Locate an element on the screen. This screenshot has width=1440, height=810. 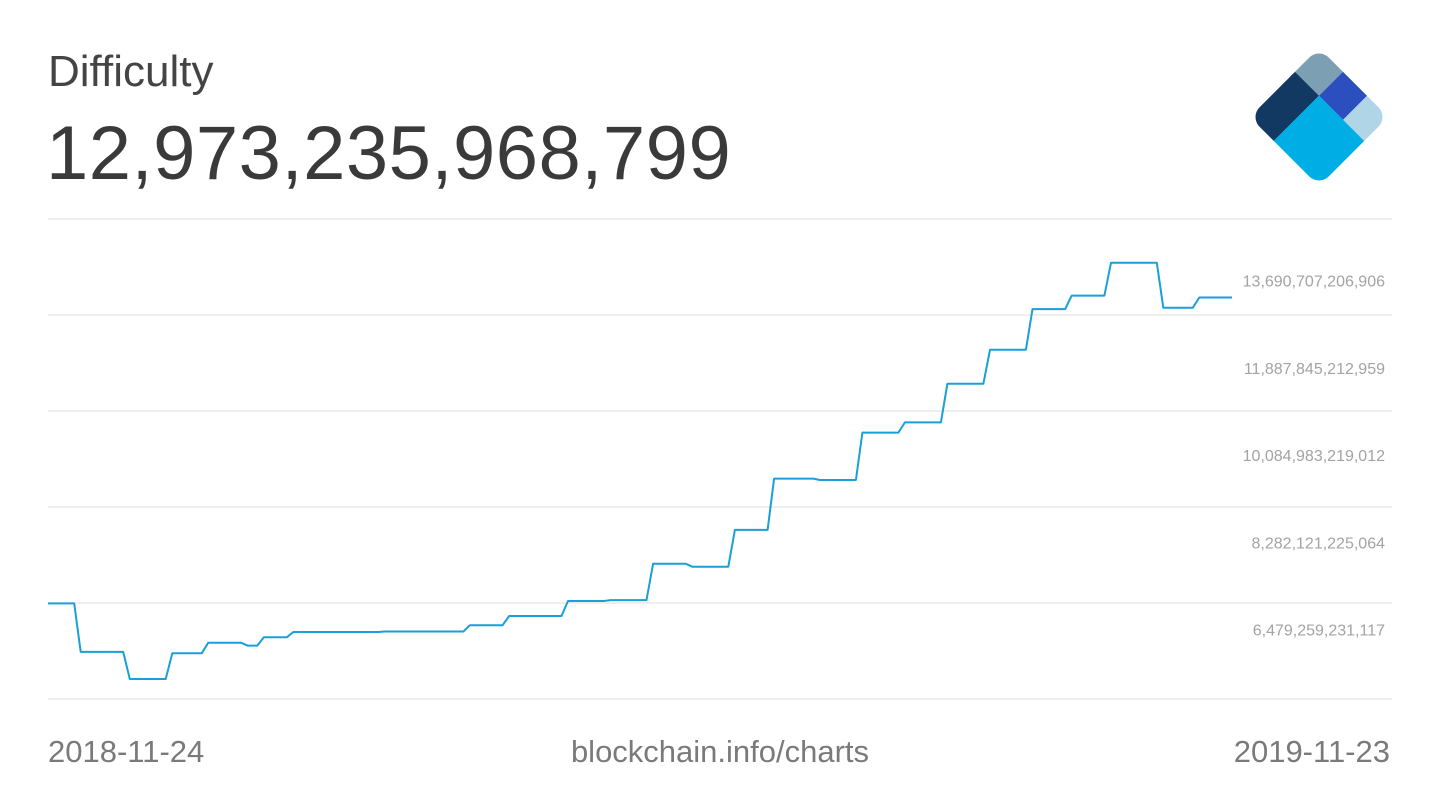
logo-piece-left is located at coordinates (1284, 106).